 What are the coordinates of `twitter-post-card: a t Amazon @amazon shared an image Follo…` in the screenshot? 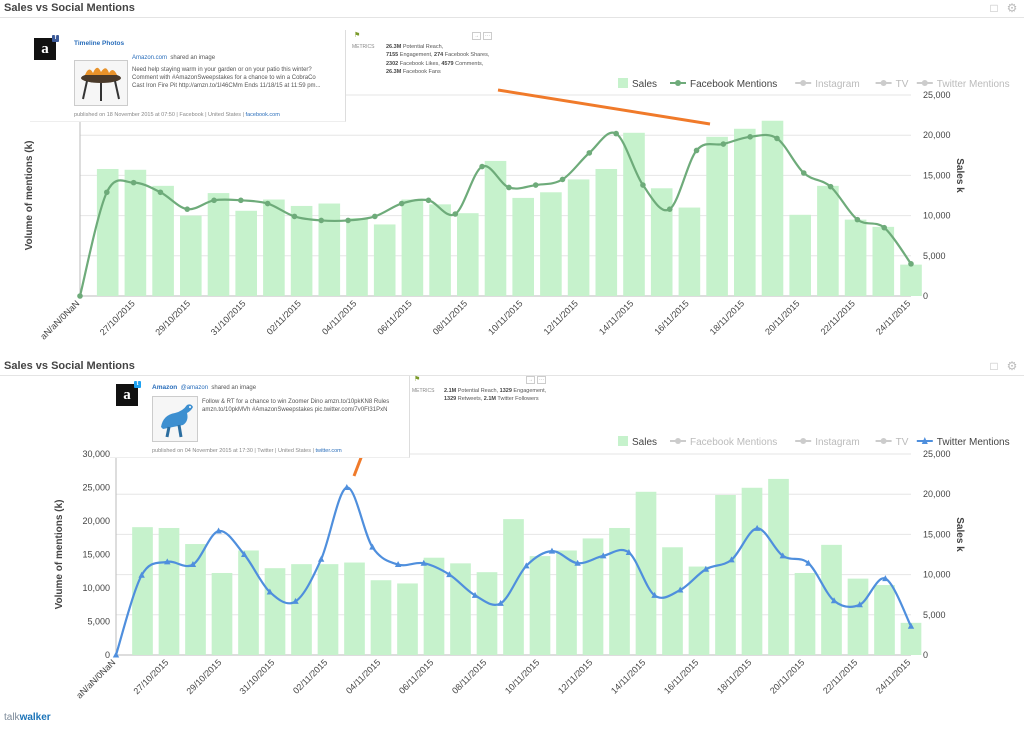 It's located at (260, 417).